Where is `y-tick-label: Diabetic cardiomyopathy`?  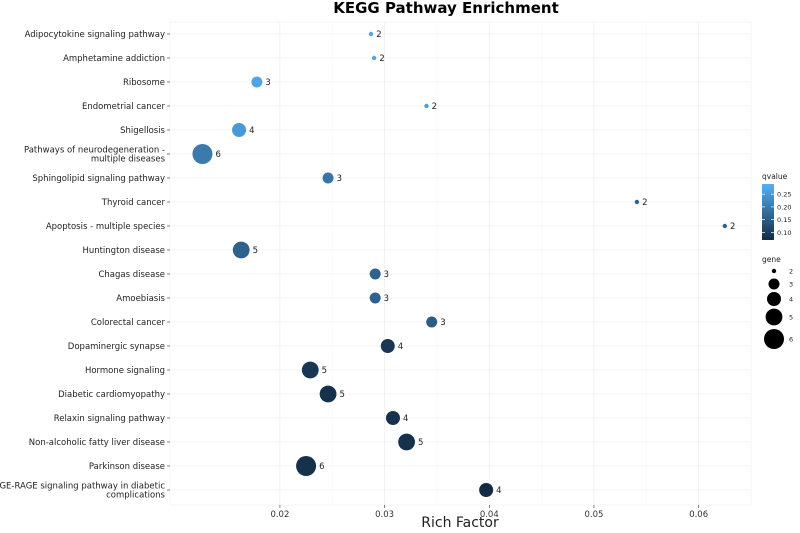
y-tick-label: Diabetic cardiomyopathy is located at coordinates (111, 395).